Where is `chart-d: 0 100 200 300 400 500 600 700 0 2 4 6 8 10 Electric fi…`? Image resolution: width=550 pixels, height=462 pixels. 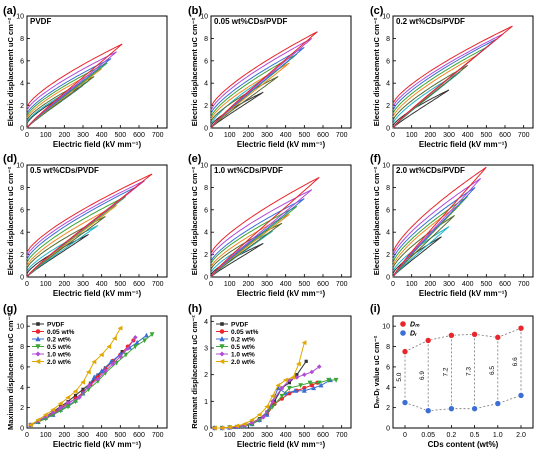 chart-d: 0 100 200 300 400 500 600 700 0 2 4 6 8 10 Electric fi… is located at coordinates (87, 230).